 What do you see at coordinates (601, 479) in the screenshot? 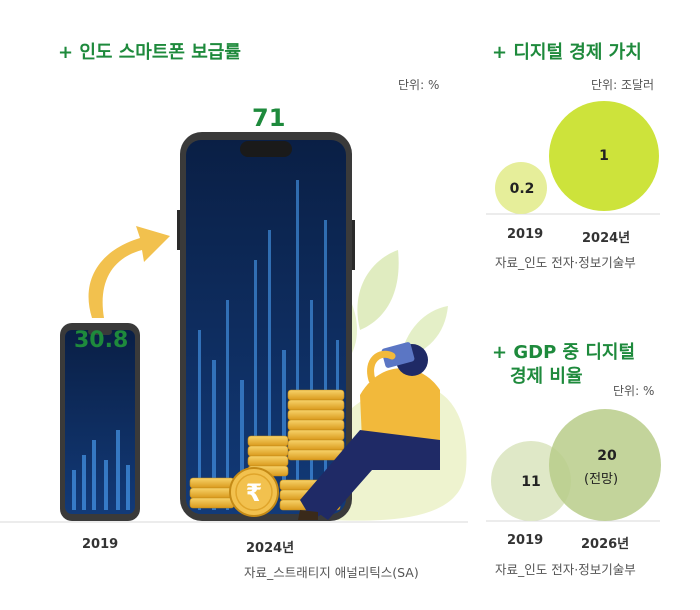
I see `gdp-share-forecast-note: (전망)` at bounding box center [601, 479].